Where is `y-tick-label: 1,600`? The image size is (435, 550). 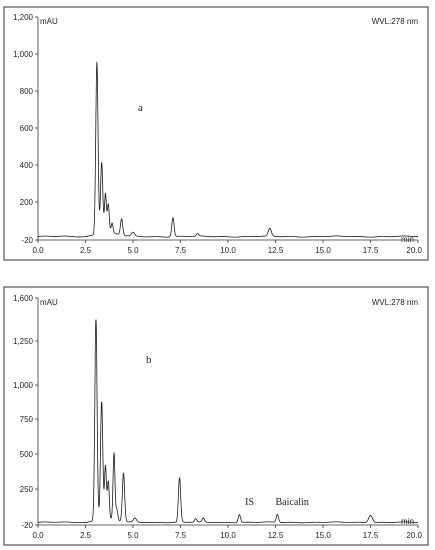
y-tick-label: 1,600 is located at coordinates (23, 298).